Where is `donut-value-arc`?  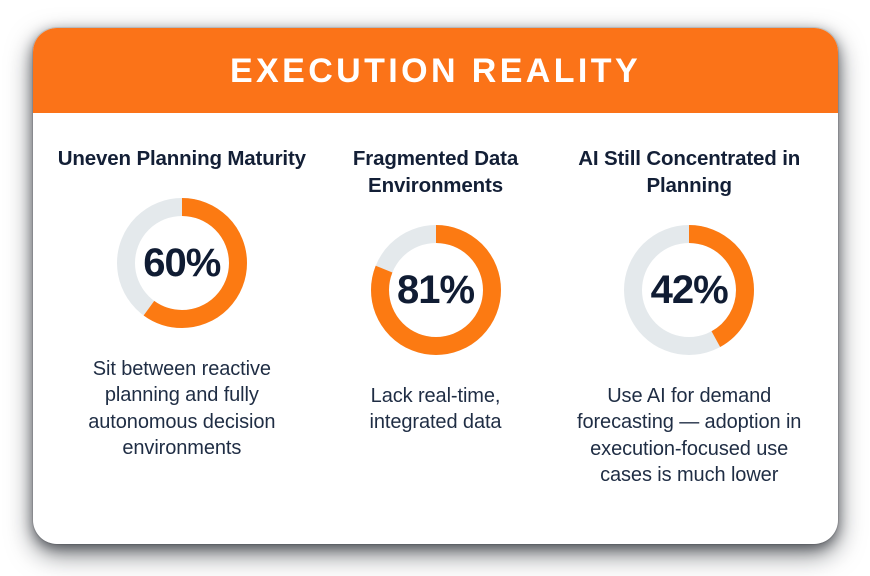
donut-value-arc is located at coordinates (689, 290).